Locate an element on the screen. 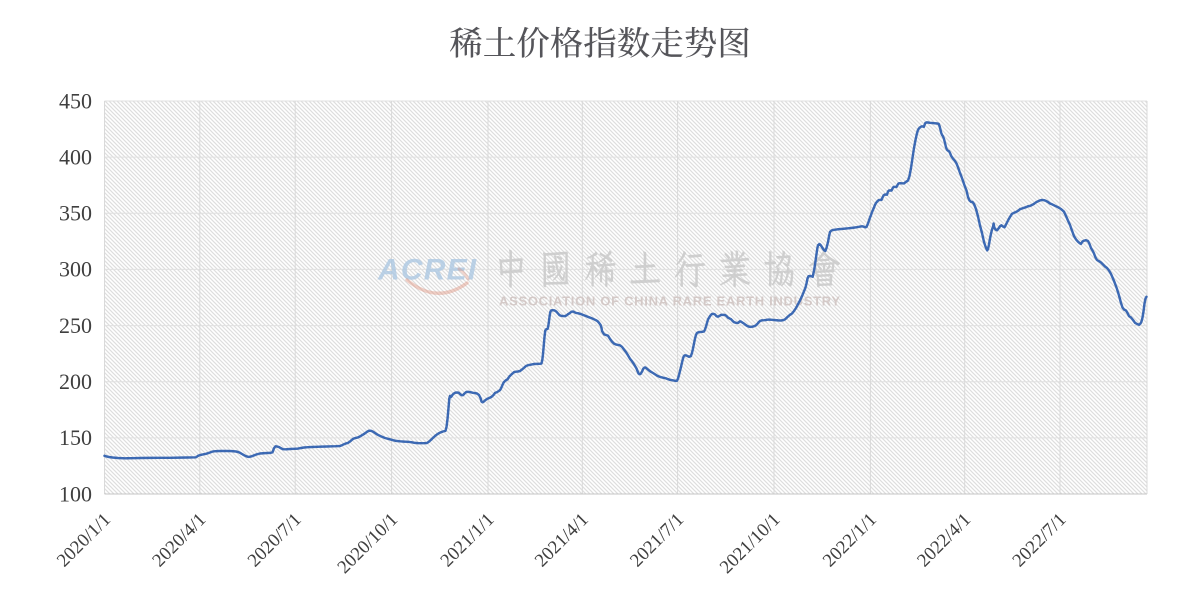 The width and height of the screenshot is (1200, 613). svg-text: 100 is located at coordinates (75, 493).